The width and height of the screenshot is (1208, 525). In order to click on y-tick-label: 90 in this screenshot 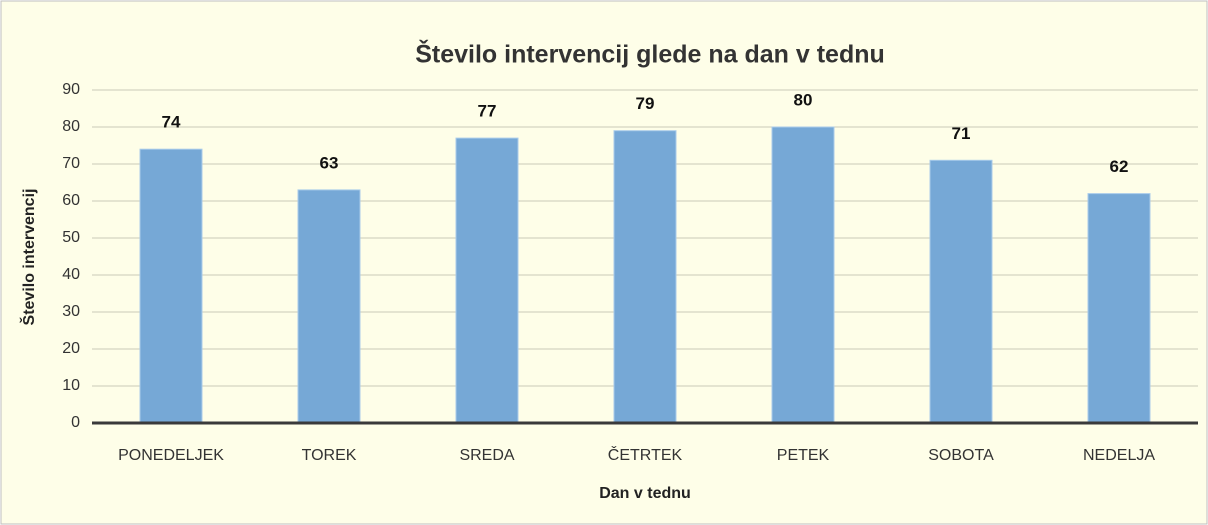, I will do `click(71, 89)`.